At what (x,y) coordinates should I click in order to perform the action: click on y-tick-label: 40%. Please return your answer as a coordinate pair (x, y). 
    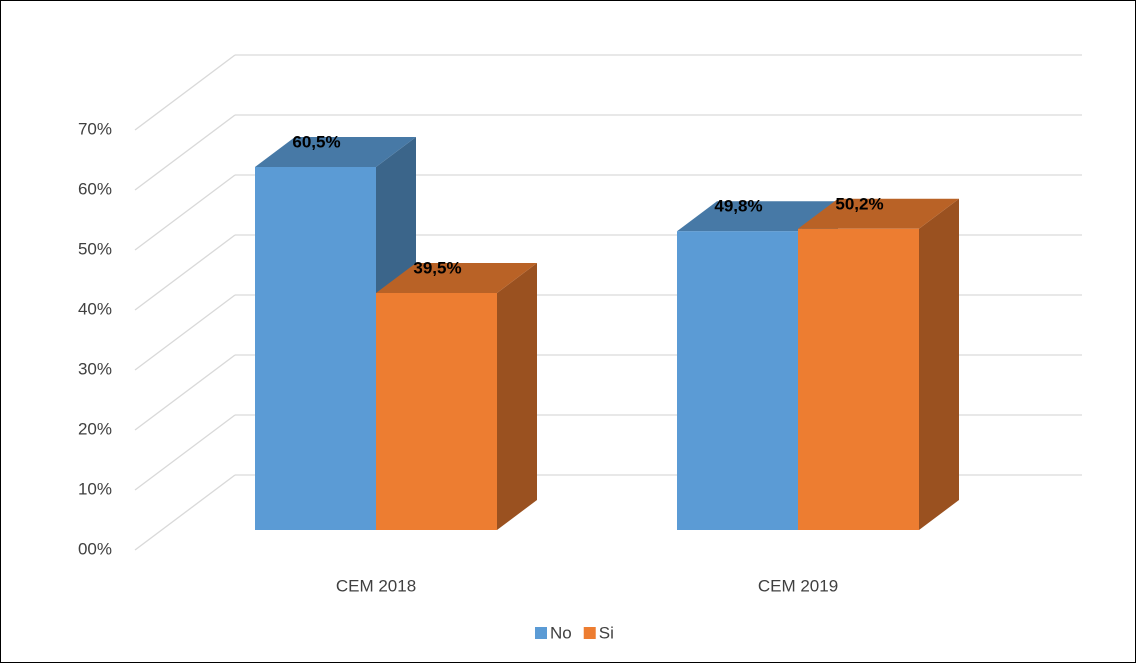
    Looking at the image, I should click on (95, 308).